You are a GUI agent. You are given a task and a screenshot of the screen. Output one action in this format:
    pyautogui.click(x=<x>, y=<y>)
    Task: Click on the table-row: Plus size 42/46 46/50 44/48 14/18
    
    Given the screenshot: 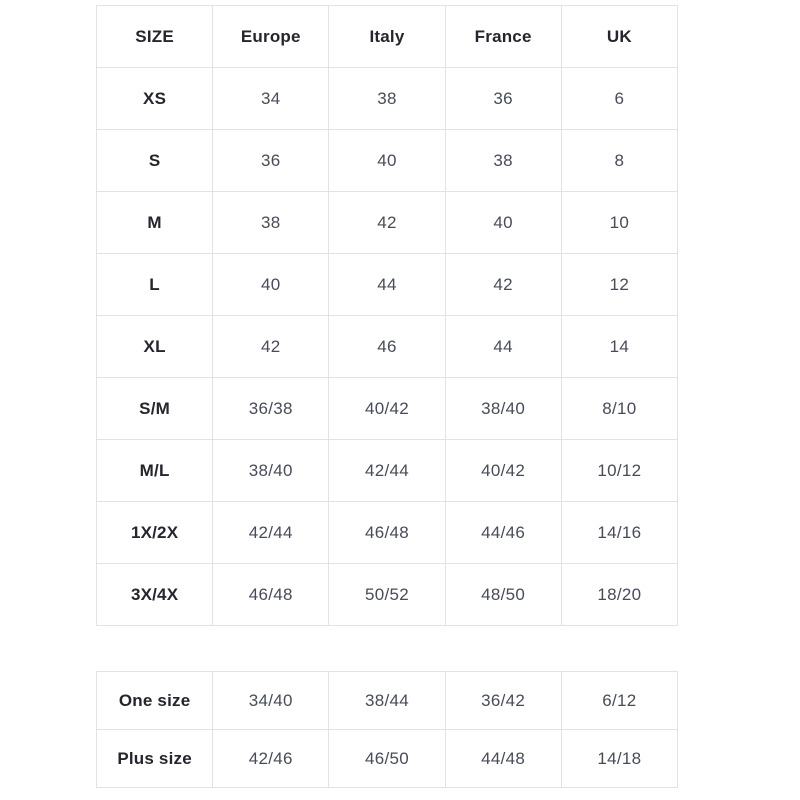 What is the action you would take?
    pyautogui.click(x=387, y=758)
    